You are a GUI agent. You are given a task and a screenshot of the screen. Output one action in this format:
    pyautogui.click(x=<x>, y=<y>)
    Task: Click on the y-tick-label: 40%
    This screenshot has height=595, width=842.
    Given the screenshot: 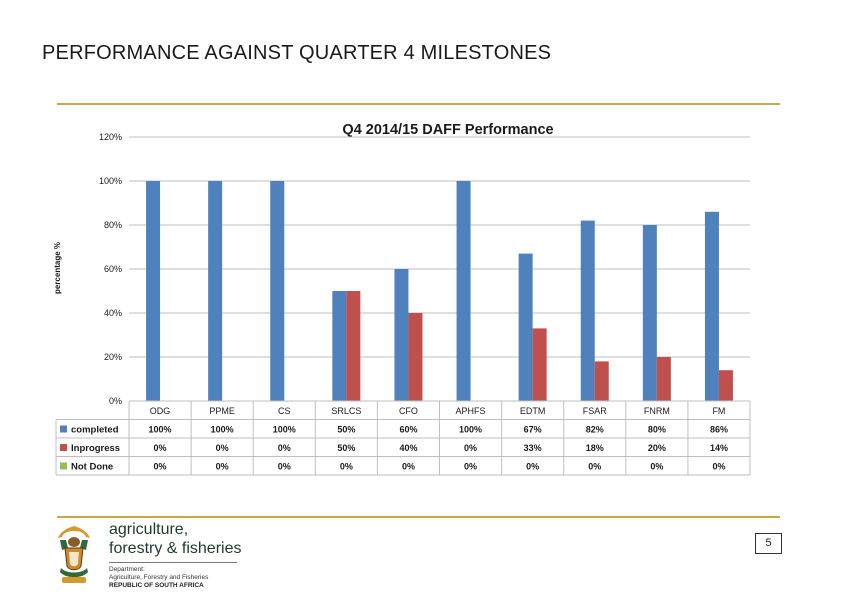 What is the action you would take?
    pyautogui.click(x=113, y=313)
    